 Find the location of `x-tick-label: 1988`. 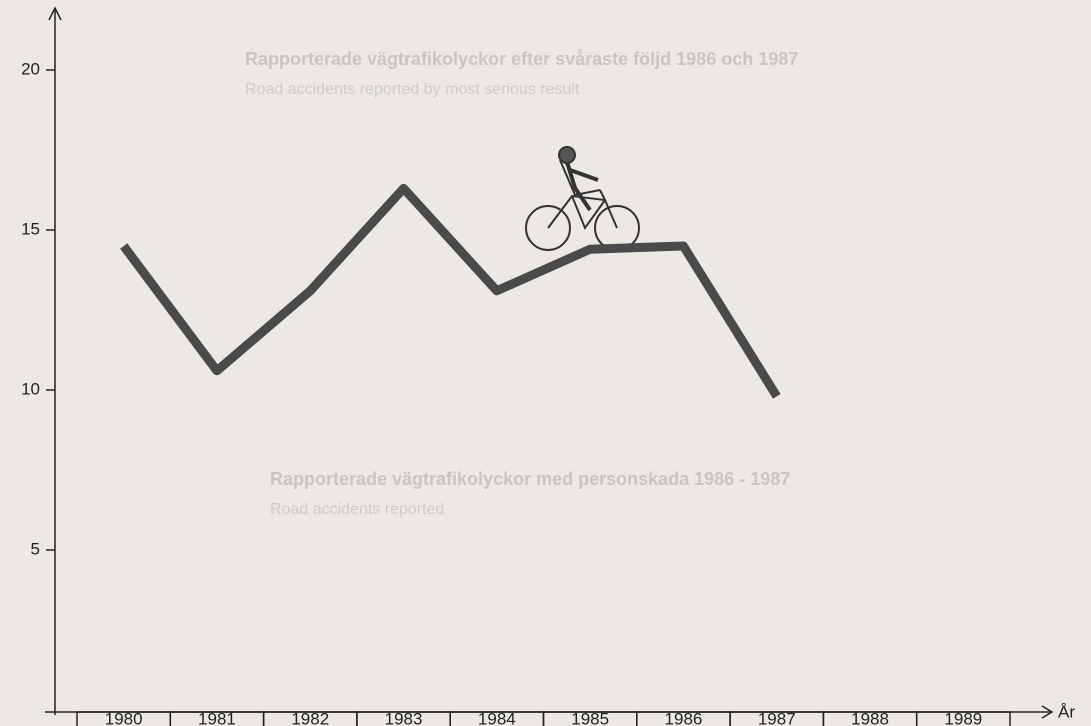

x-tick-label: 1988 is located at coordinates (870, 717).